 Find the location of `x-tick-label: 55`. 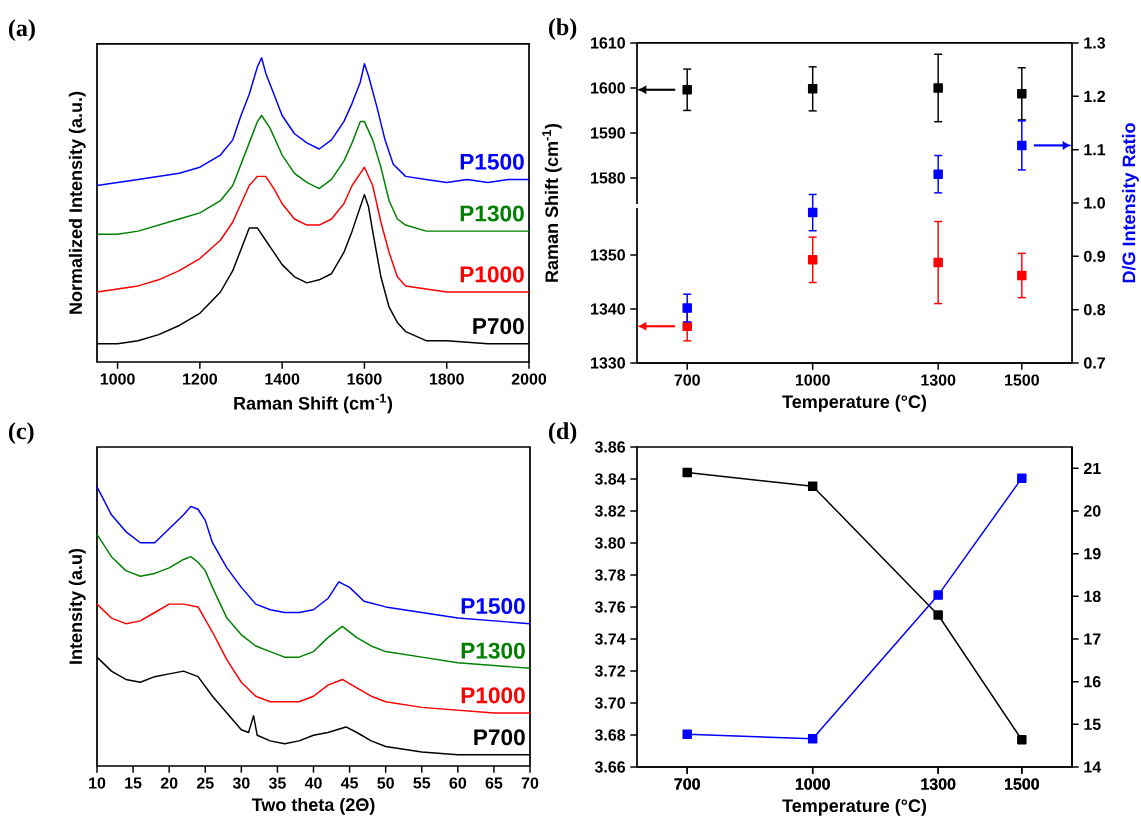

x-tick-label: 55 is located at coordinates (422, 783).